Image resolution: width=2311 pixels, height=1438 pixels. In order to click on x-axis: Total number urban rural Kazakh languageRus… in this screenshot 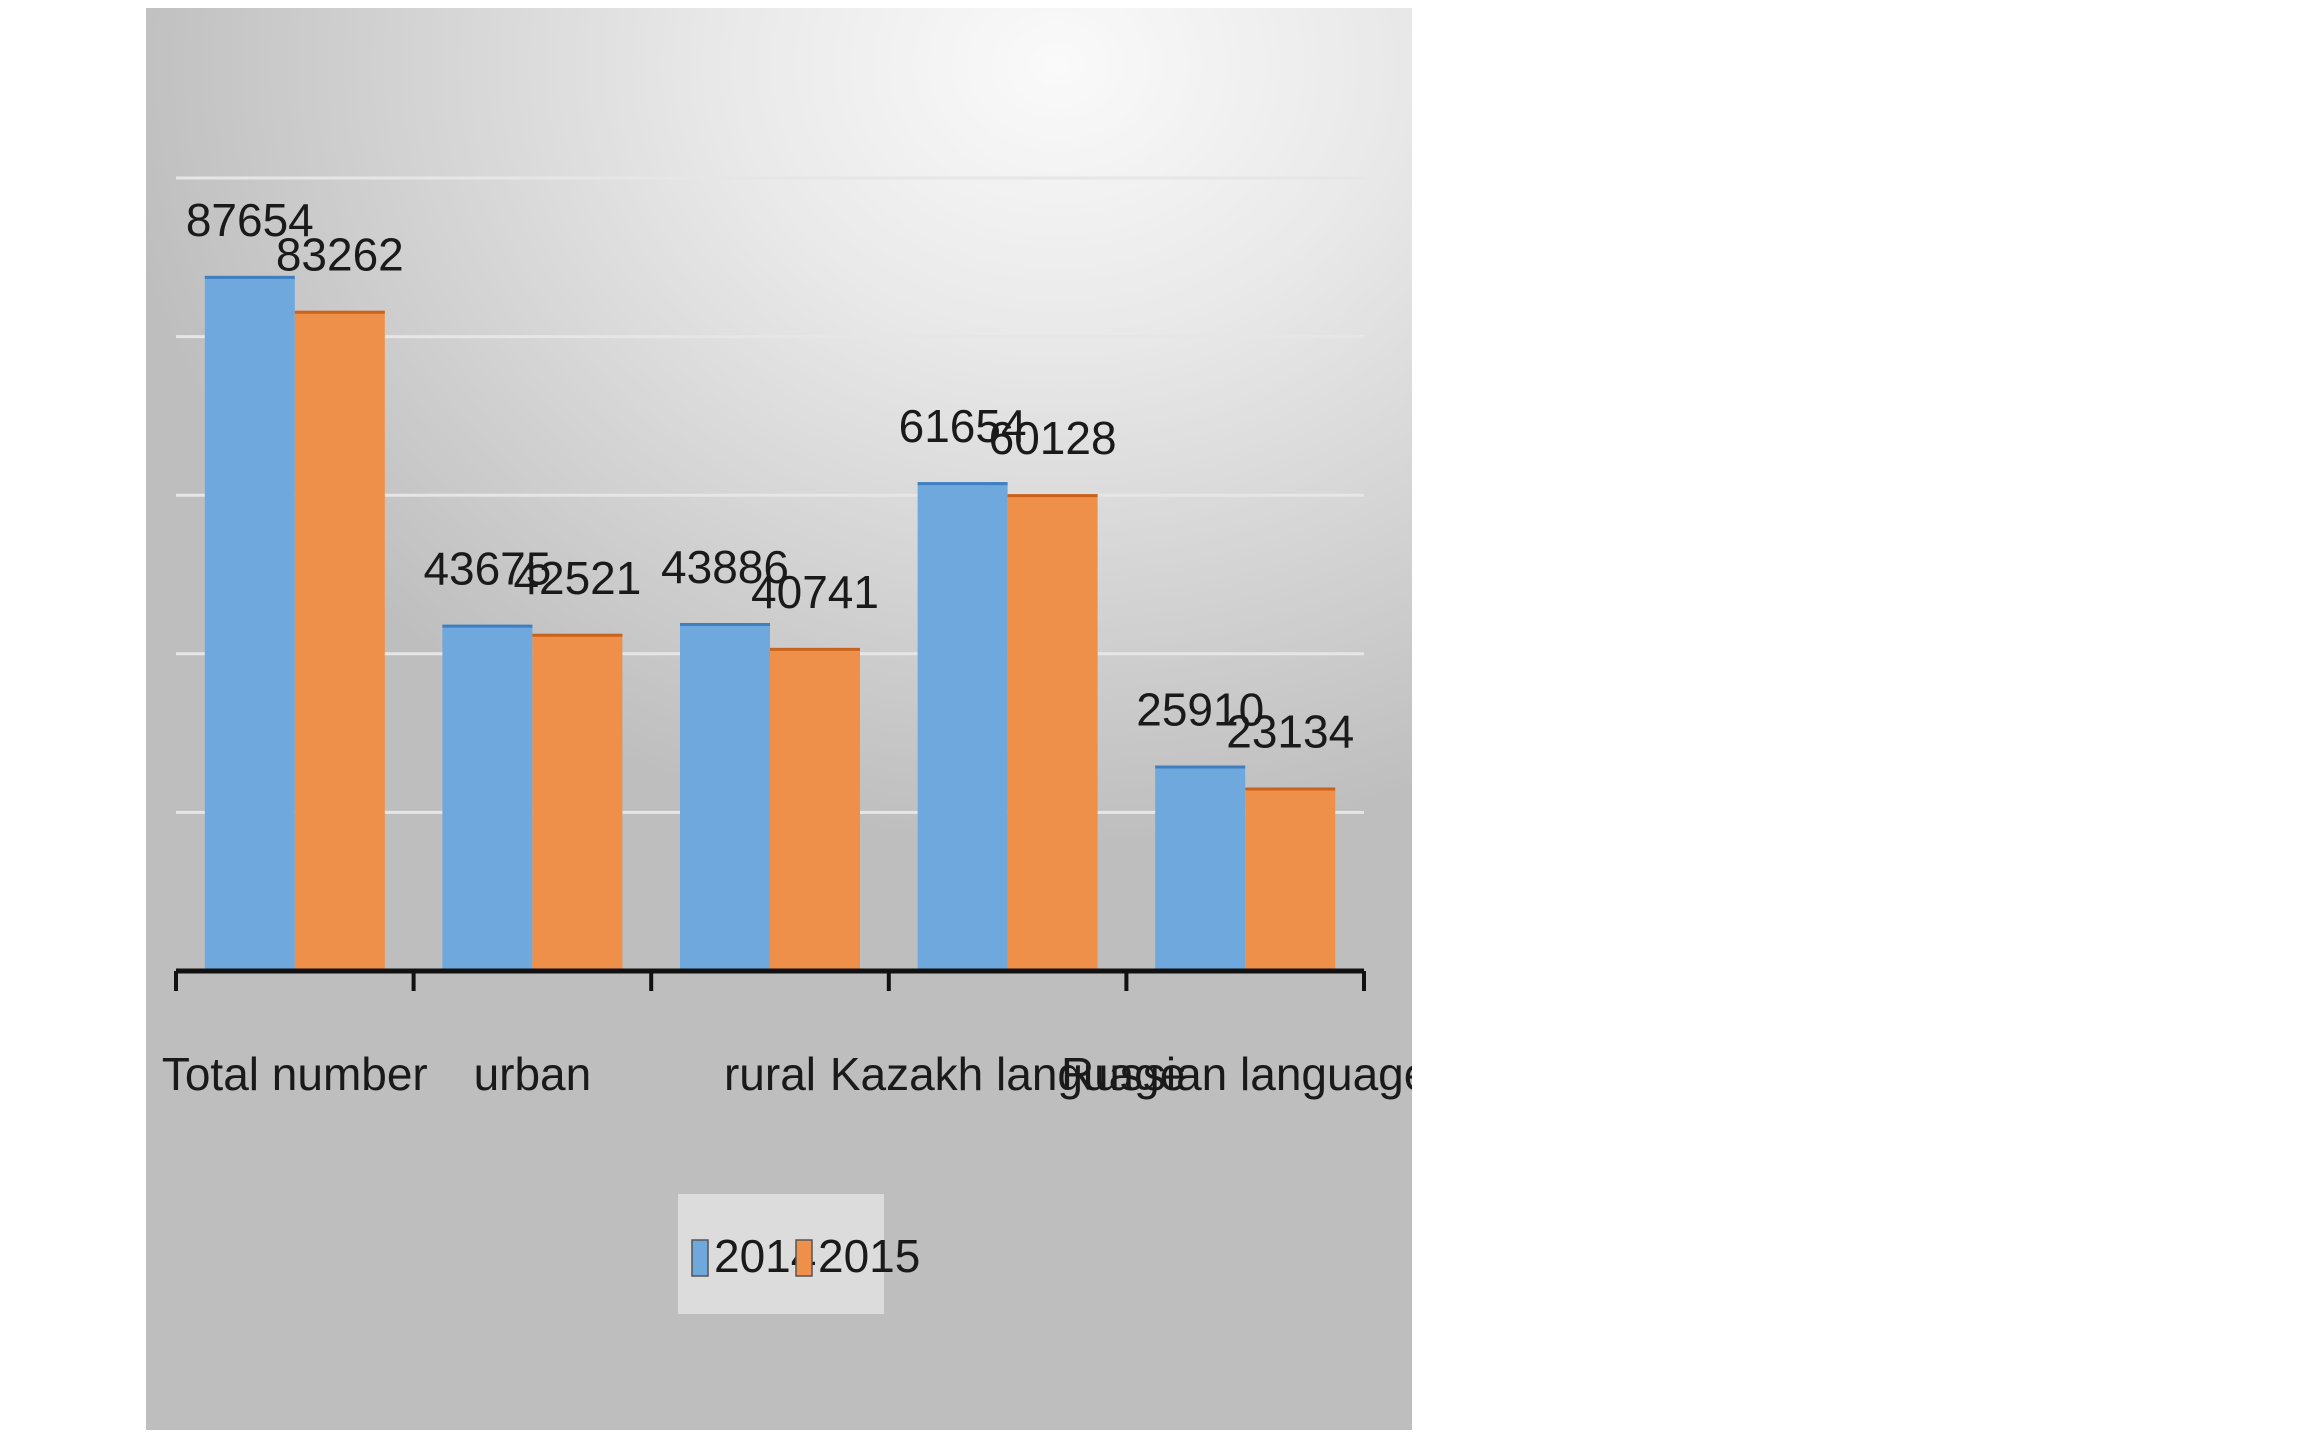, I will do `click(787, 1034)`.